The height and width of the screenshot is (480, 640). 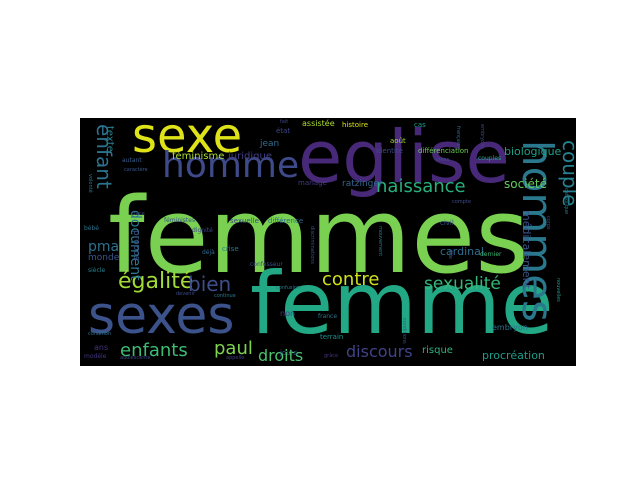 I want to click on word-fait: fait, so click(x=284, y=122).